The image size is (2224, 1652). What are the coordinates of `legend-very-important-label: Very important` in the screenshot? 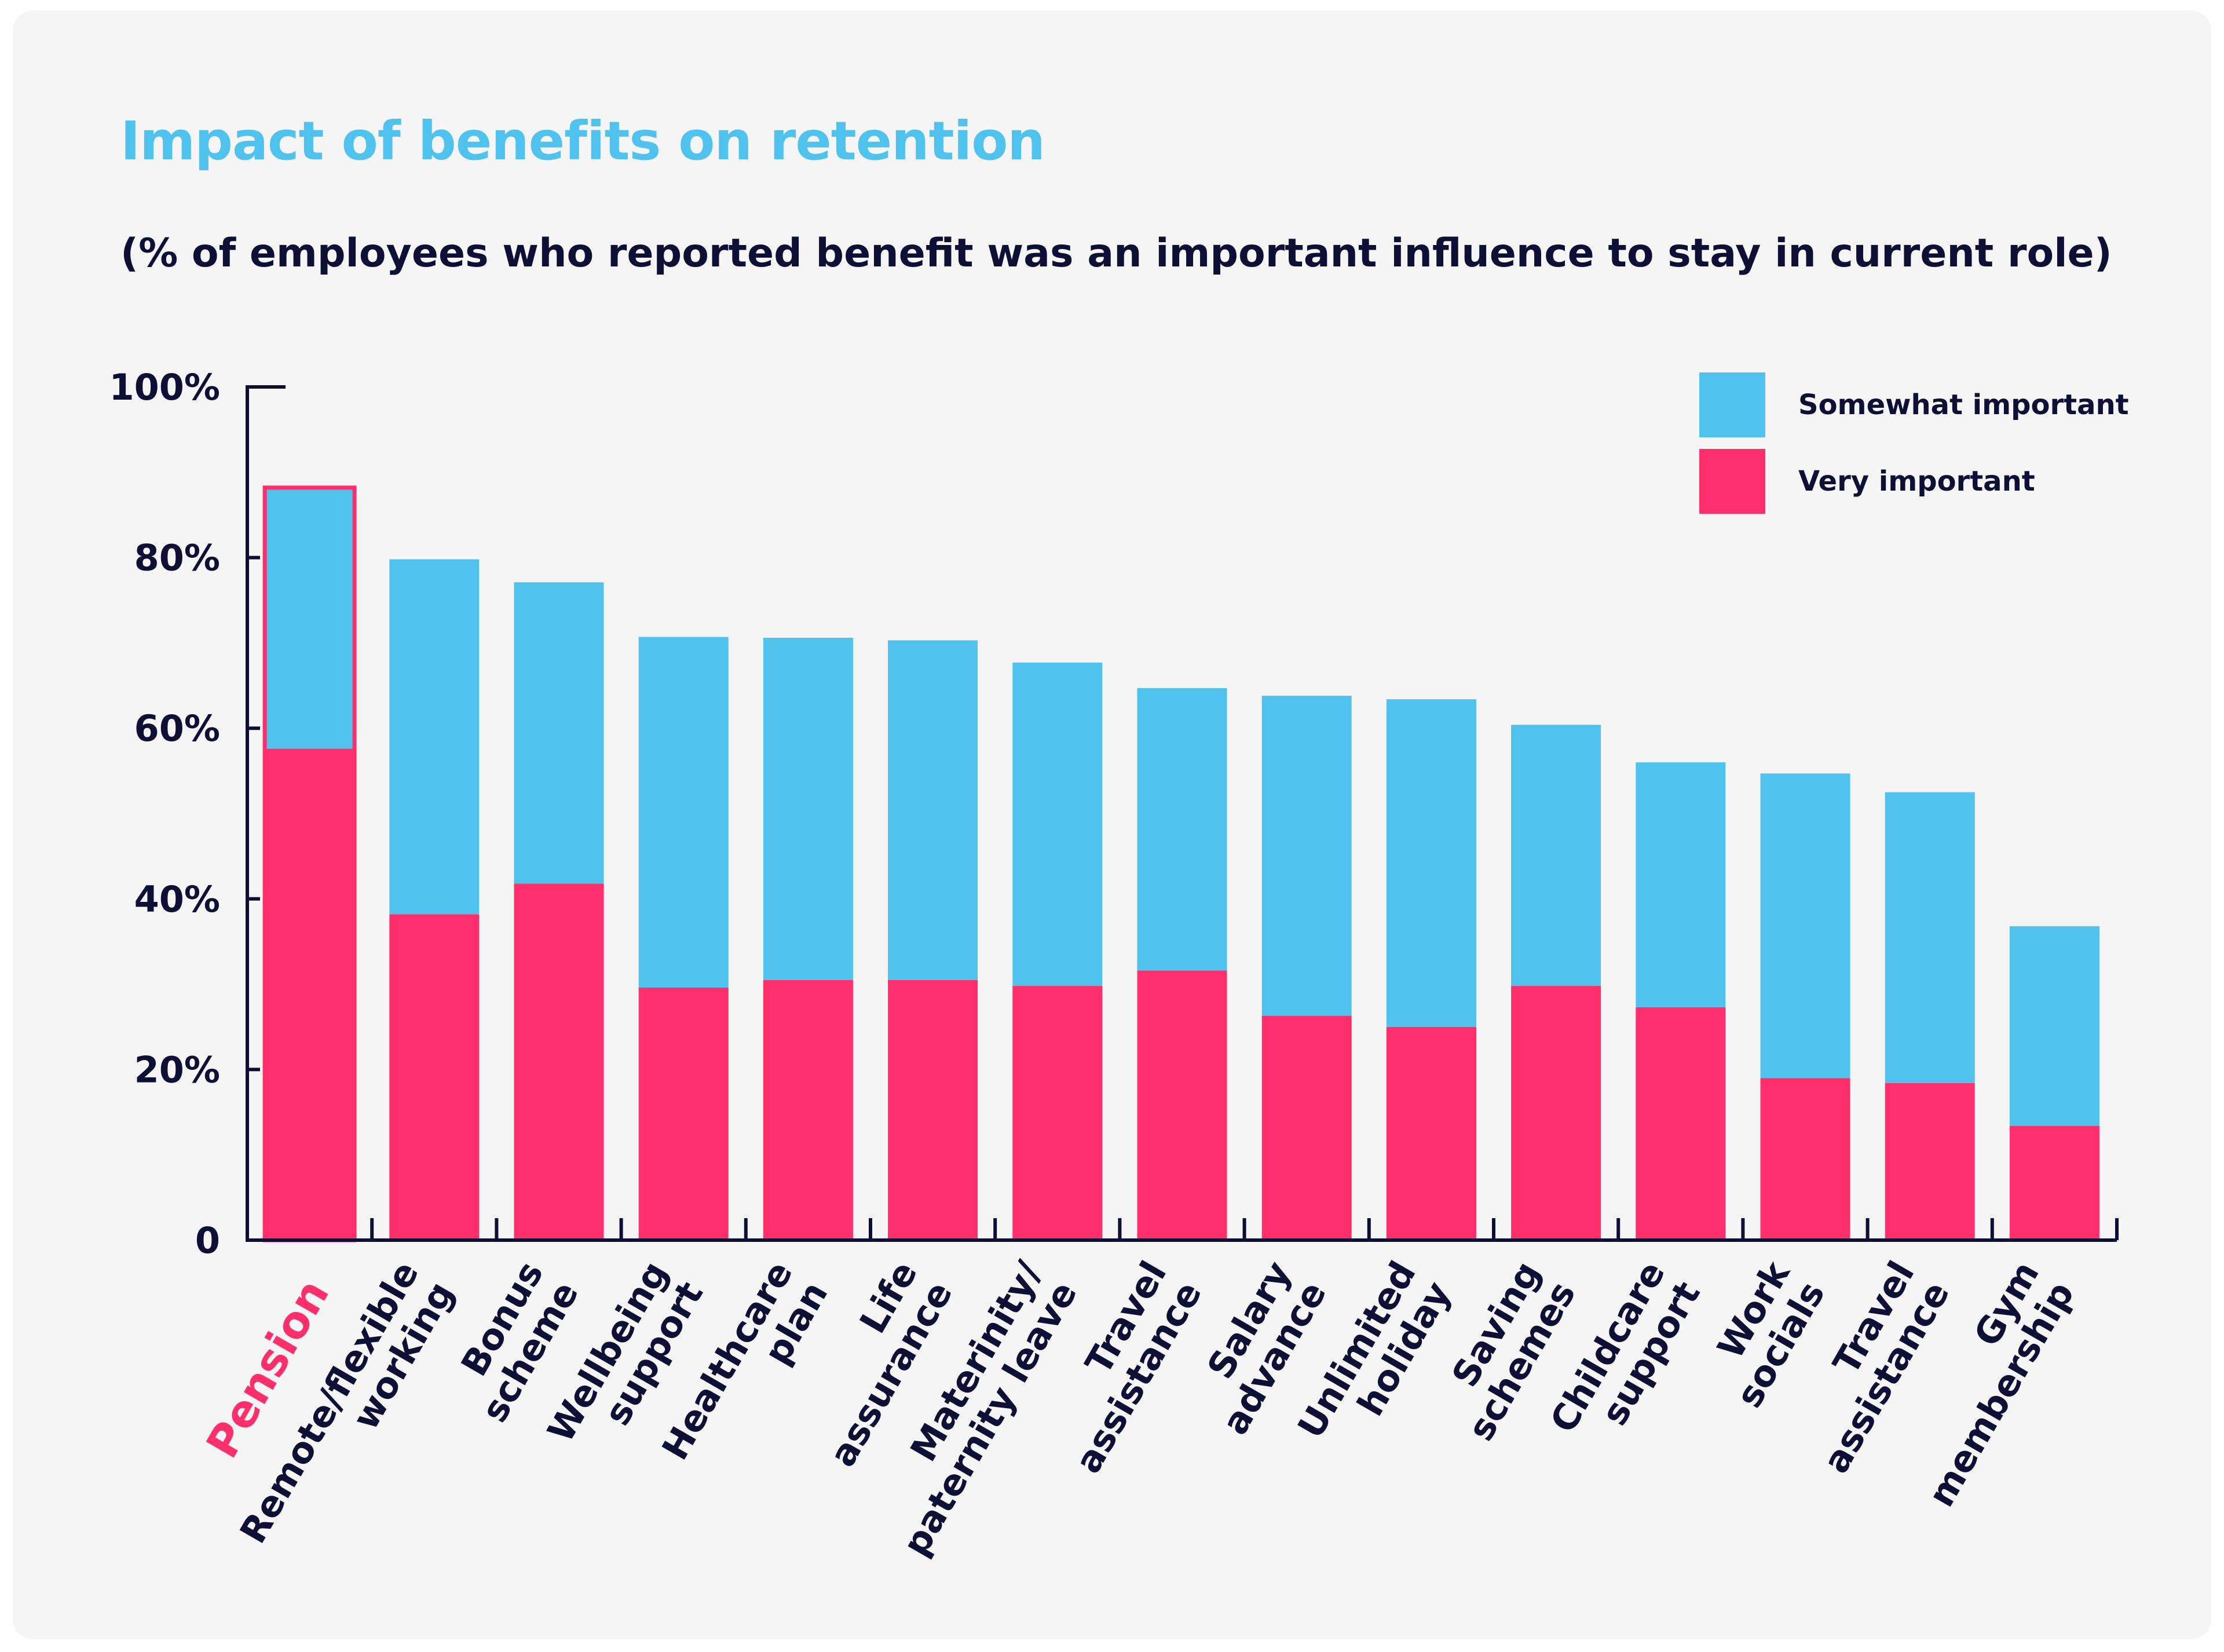 It's located at (1917, 482).